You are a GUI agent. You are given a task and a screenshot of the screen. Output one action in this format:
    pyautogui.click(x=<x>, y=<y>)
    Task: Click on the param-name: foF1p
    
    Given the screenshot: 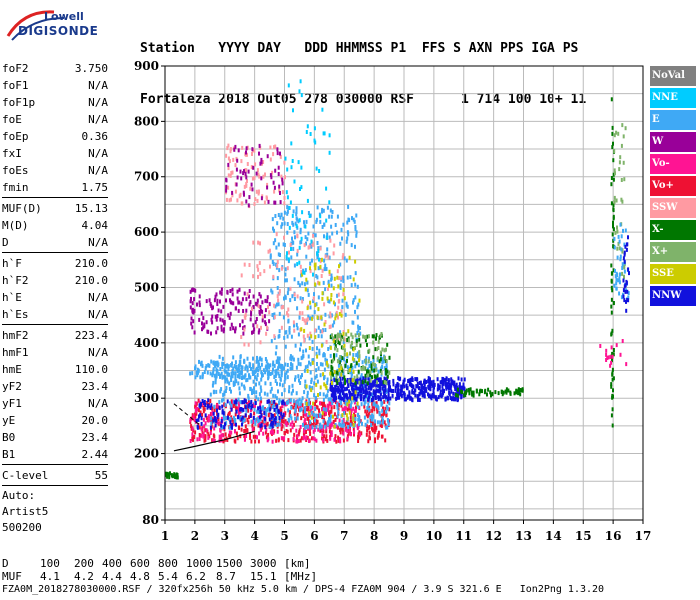 What is the action you would take?
    pyautogui.click(x=19, y=102)
    